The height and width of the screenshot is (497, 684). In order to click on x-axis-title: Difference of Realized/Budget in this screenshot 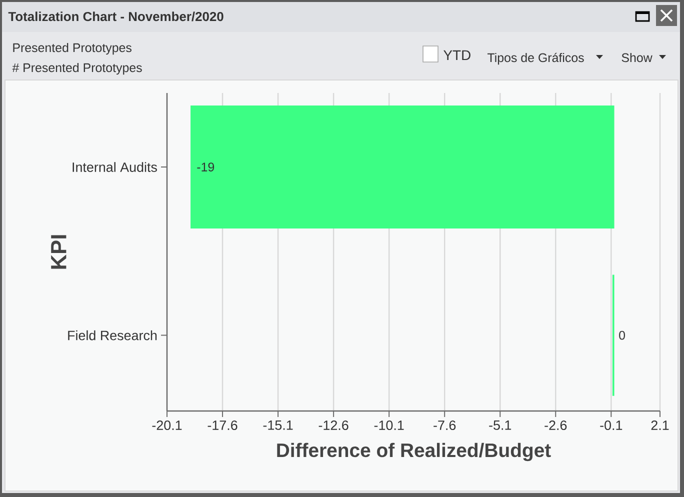, I will do `click(414, 452)`.